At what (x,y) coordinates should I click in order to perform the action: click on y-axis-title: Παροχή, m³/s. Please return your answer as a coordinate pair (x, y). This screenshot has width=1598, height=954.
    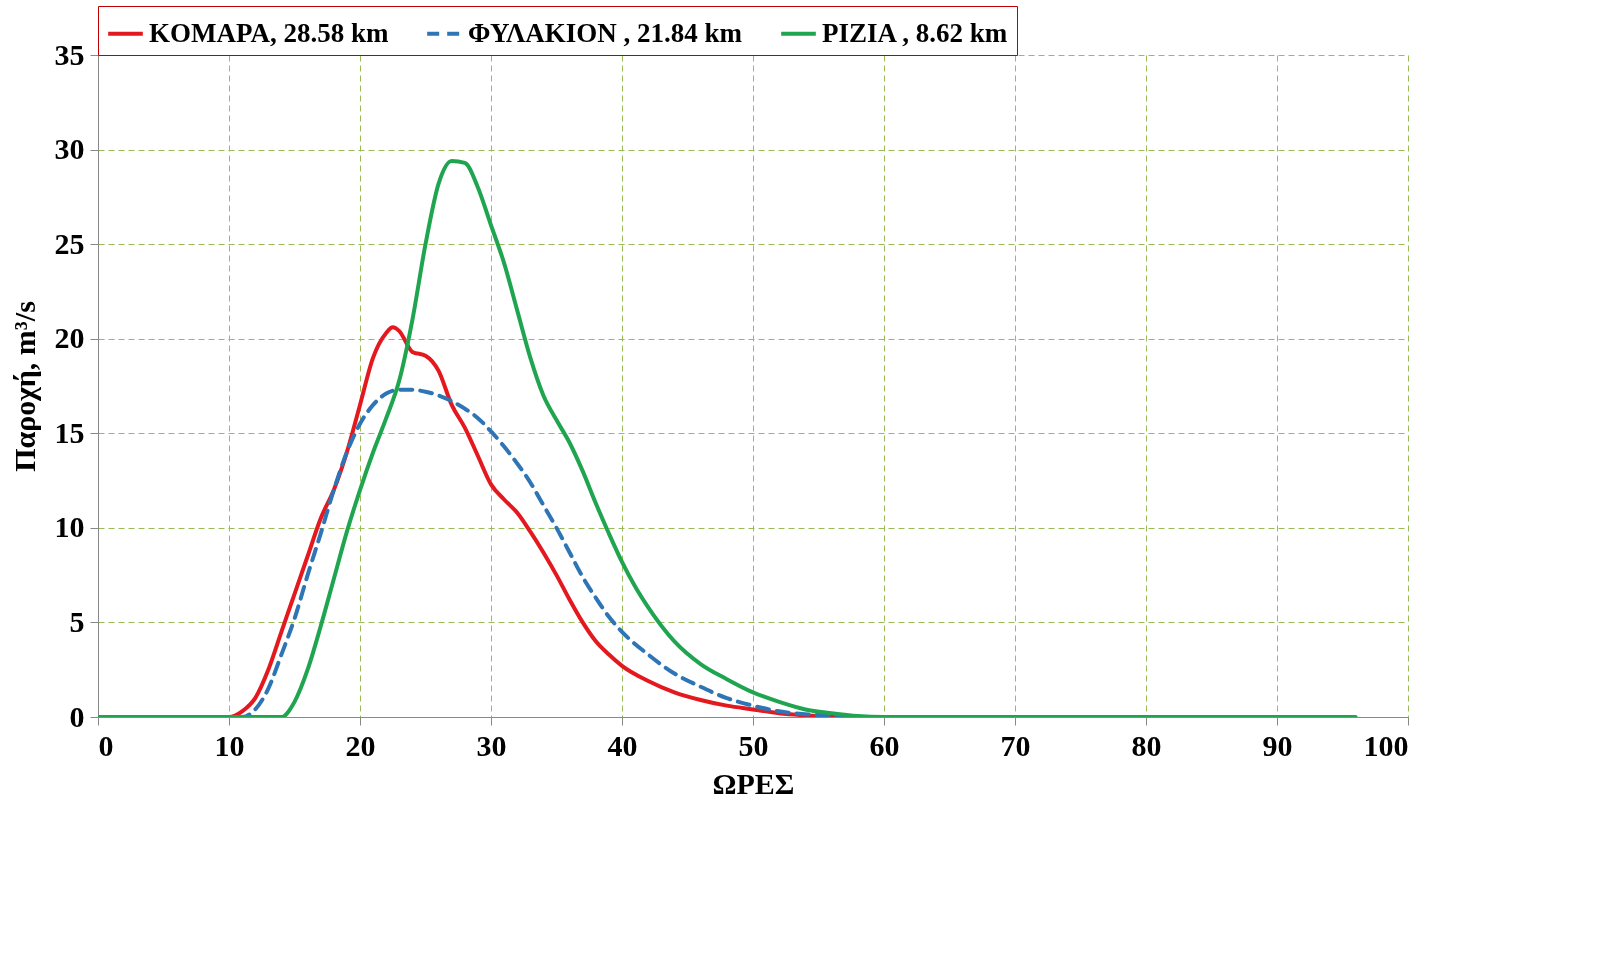
    Looking at the image, I should click on (24, 386).